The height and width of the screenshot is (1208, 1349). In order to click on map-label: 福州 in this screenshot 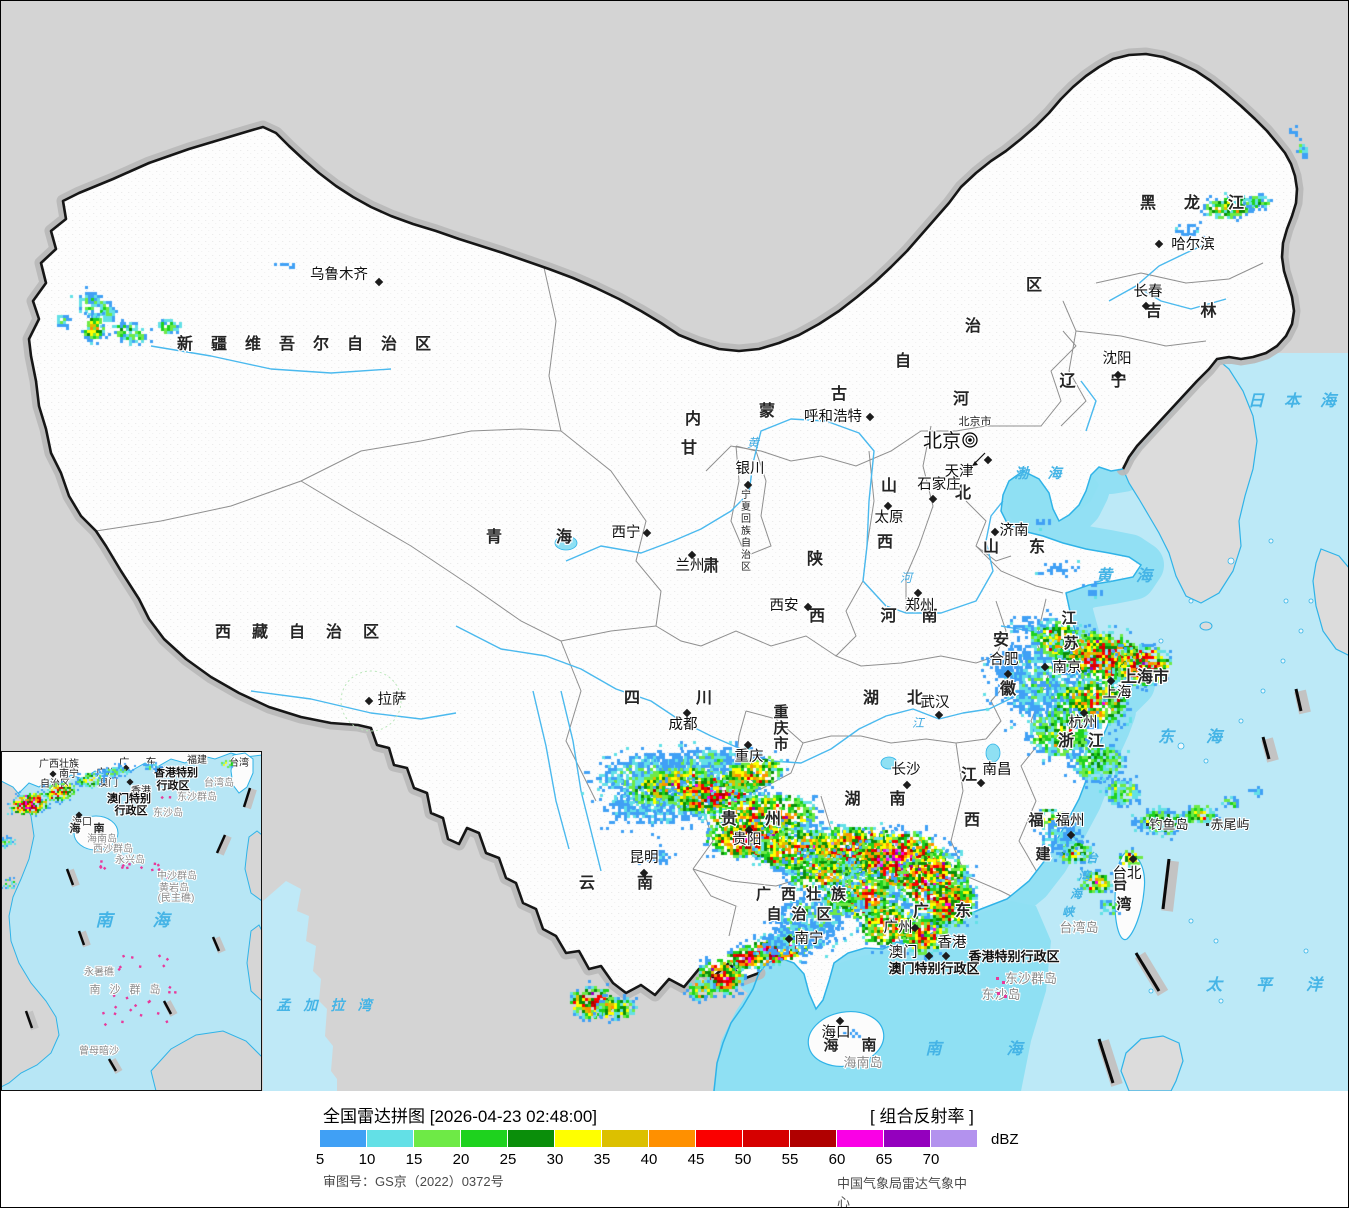, I will do `click(1070, 820)`.